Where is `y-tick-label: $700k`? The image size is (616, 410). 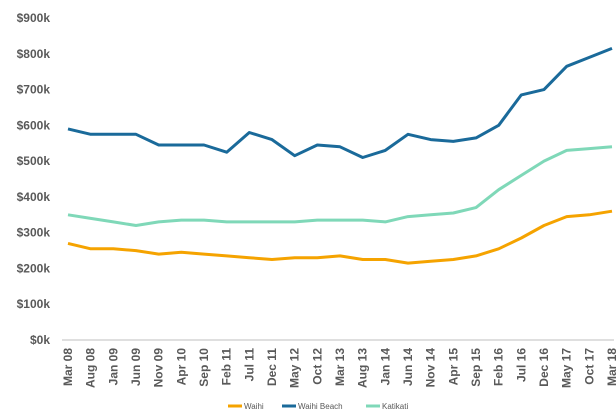 y-tick-label: $700k is located at coordinates (34, 90).